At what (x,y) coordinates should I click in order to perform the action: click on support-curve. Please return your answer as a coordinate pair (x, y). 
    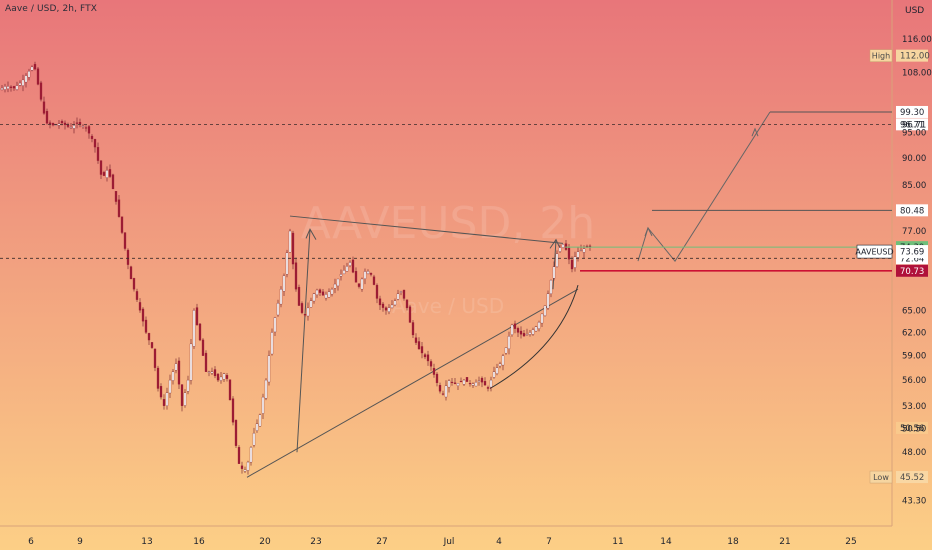
    Looking at the image, I should click on (534, 336).